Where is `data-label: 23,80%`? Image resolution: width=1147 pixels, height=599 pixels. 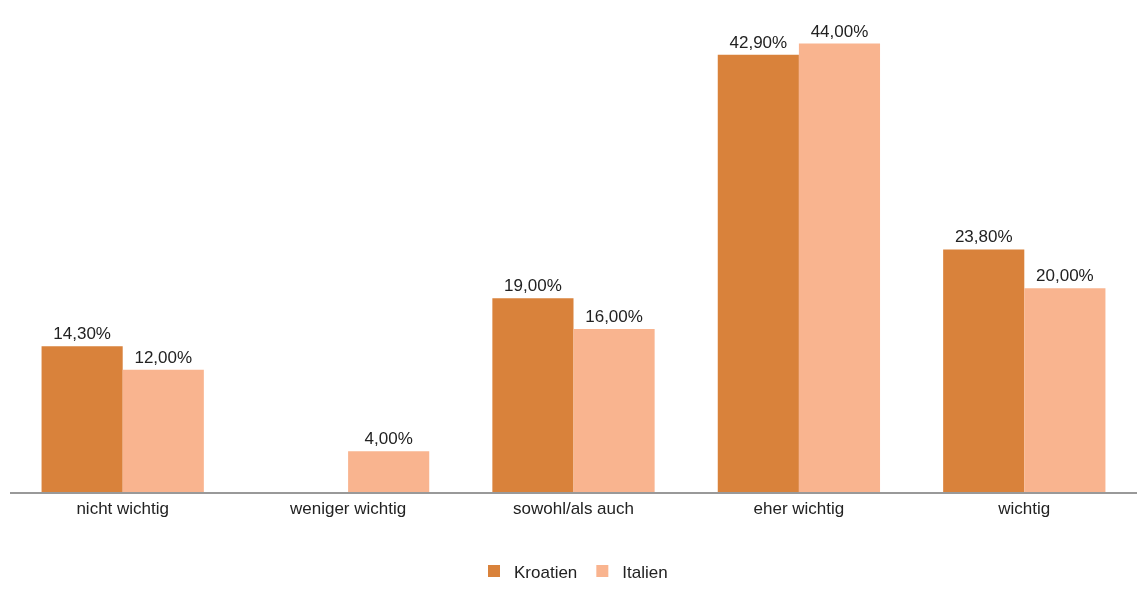
data-label: 23,80% is located at coordinates (983, 237).